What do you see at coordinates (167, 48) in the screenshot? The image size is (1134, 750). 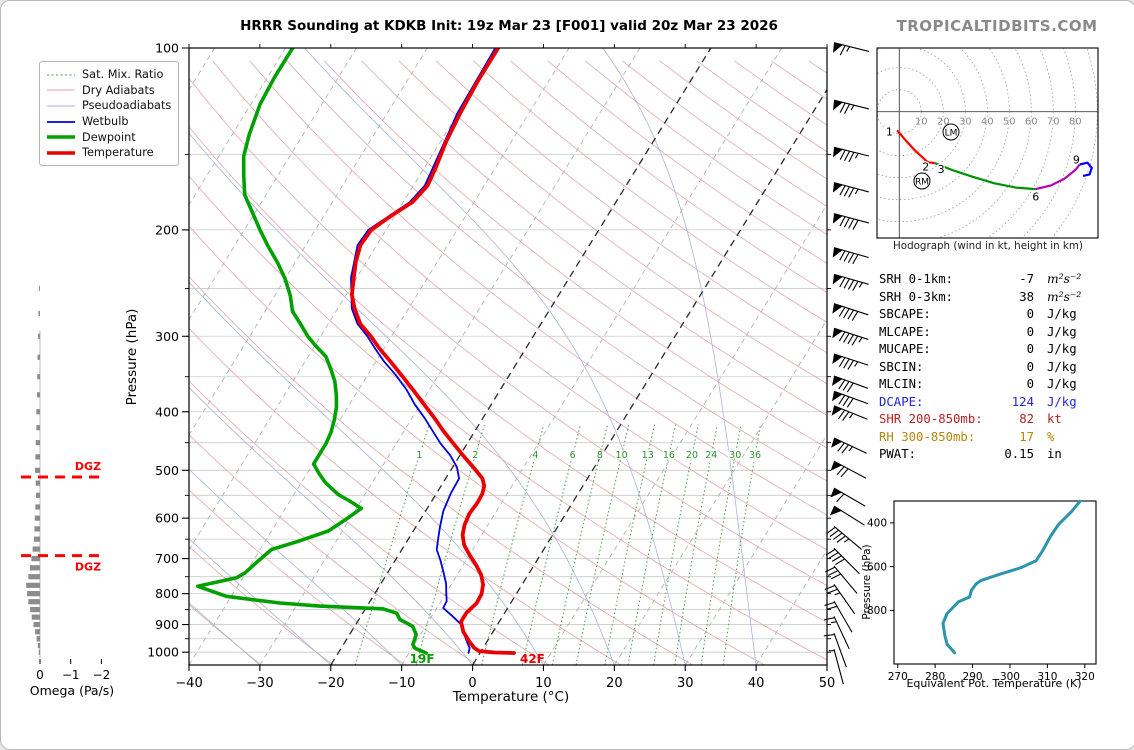 I see `pressure-tick-label: 100` at bounding box center [167, 48].